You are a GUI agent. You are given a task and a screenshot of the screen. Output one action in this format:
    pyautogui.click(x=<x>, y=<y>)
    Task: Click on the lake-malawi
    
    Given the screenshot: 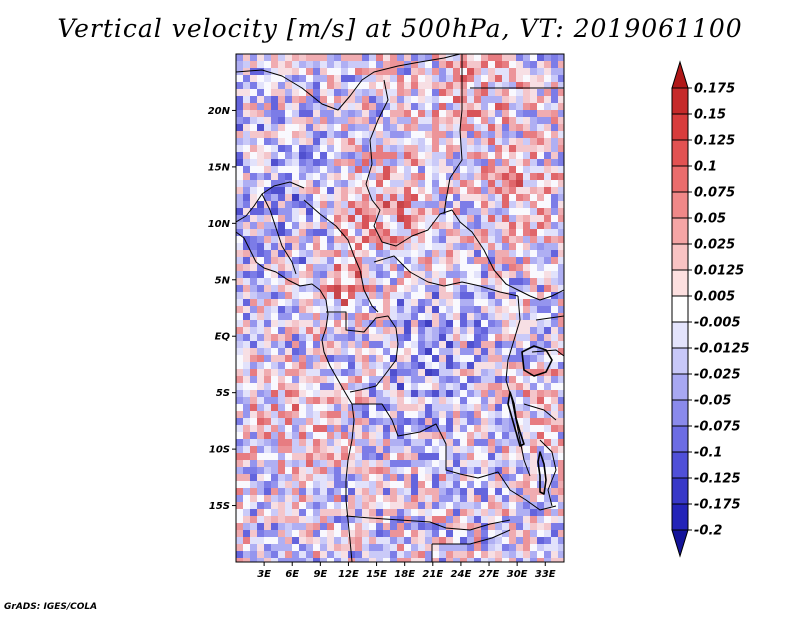 What is the action you would take?
    pyautogui.click(x=542, y=473)
    